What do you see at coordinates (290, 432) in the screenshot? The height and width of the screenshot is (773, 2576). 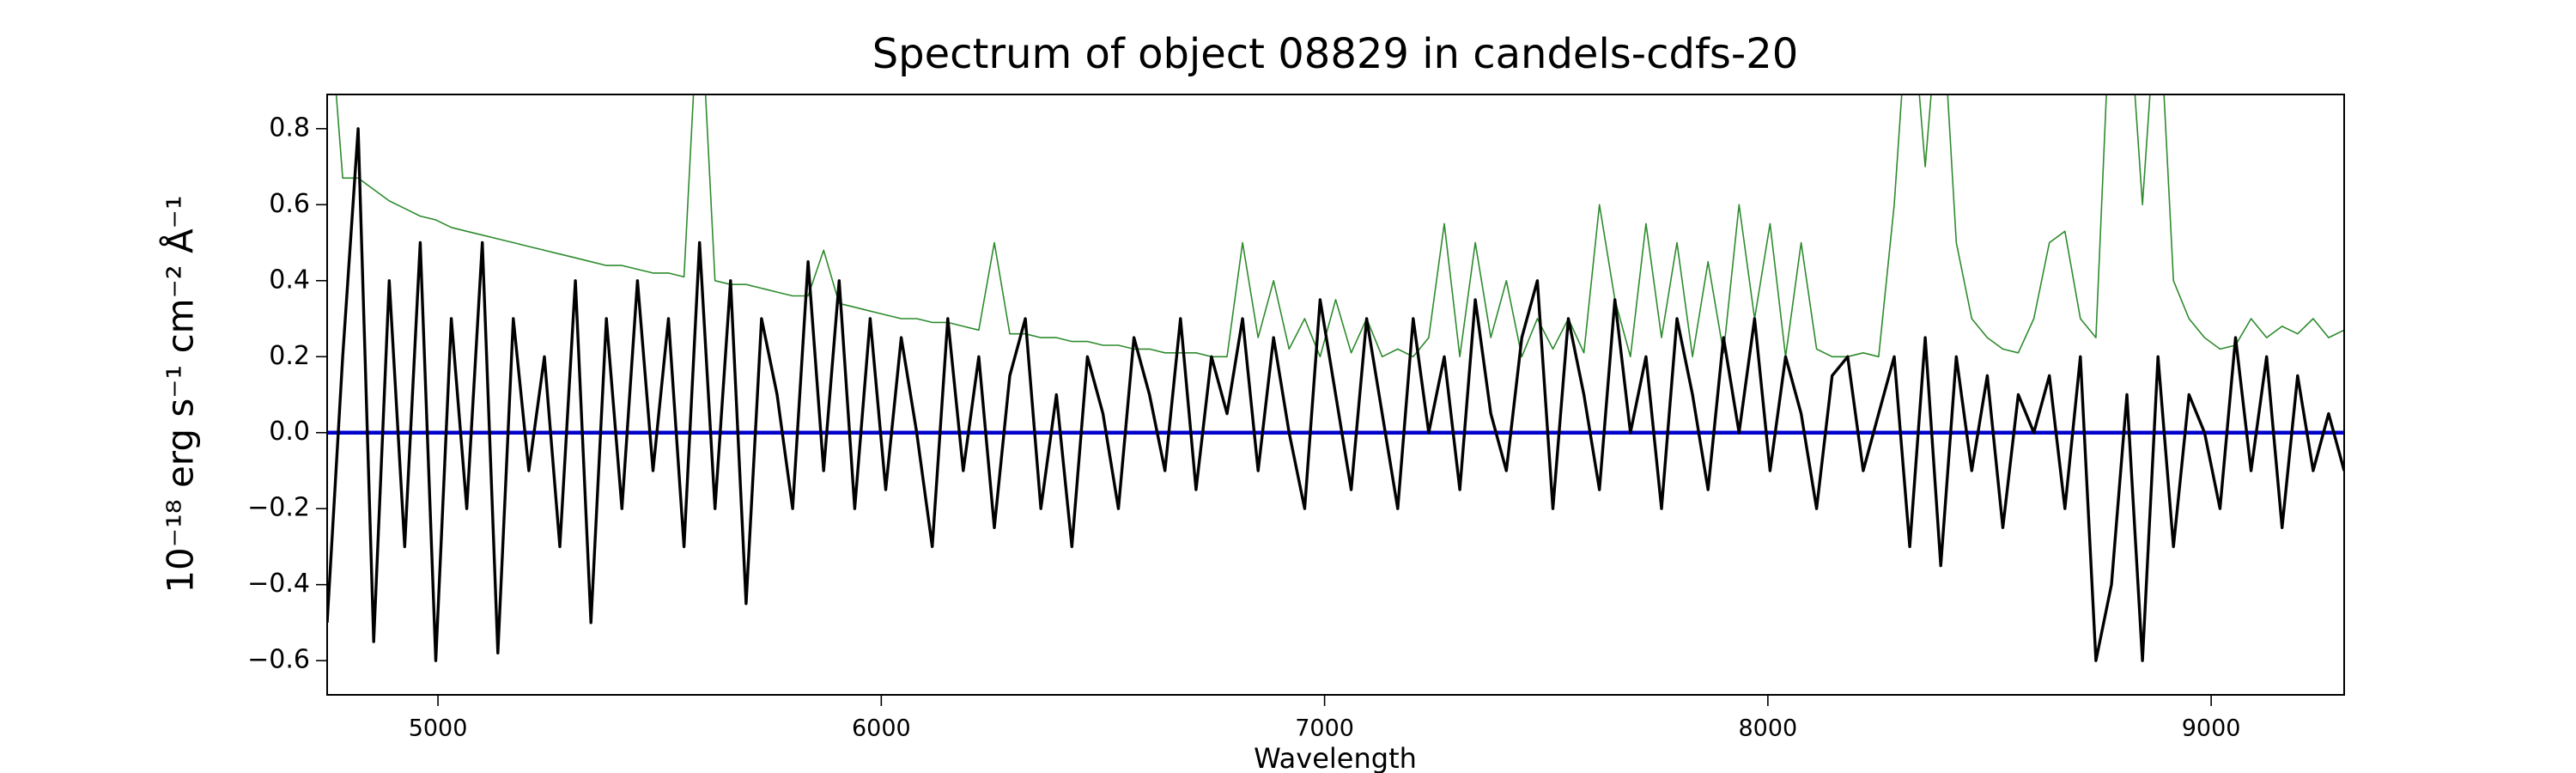 I see `y-tick-label: 0.0` at bounding box center [290, 432].